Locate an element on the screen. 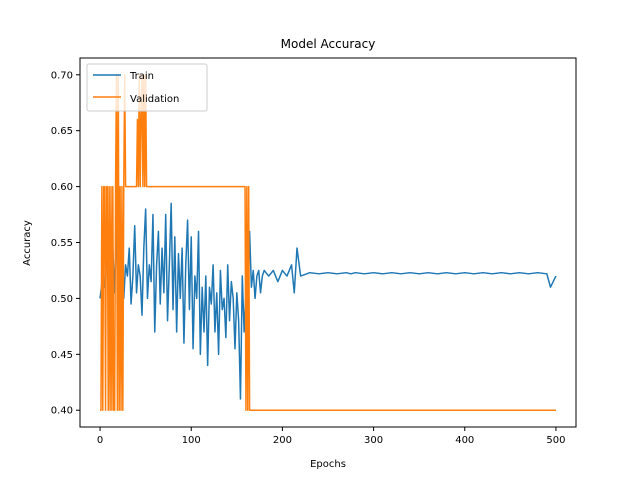 This screenshot has height=480, width=640. y-axis-label: Accuracy is located at coordinates (27, 243).